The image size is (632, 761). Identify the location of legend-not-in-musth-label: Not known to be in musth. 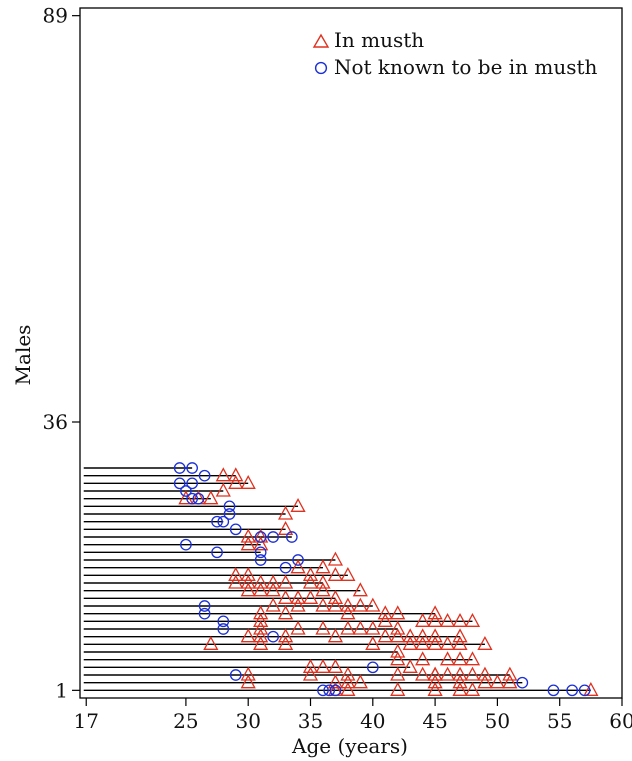
(466, 67).